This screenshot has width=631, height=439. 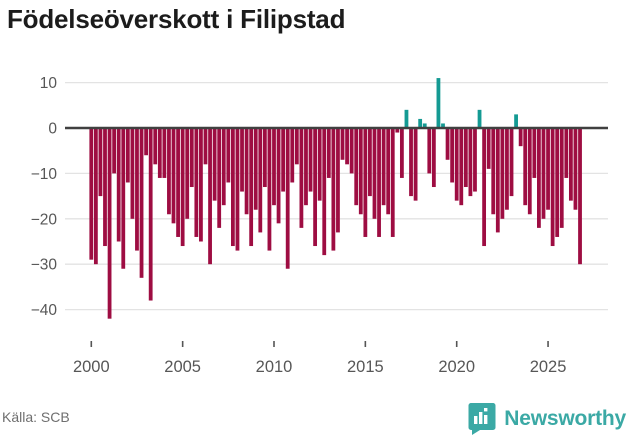 I want to click on bar-2015-q1, so click(x=365, y=182).